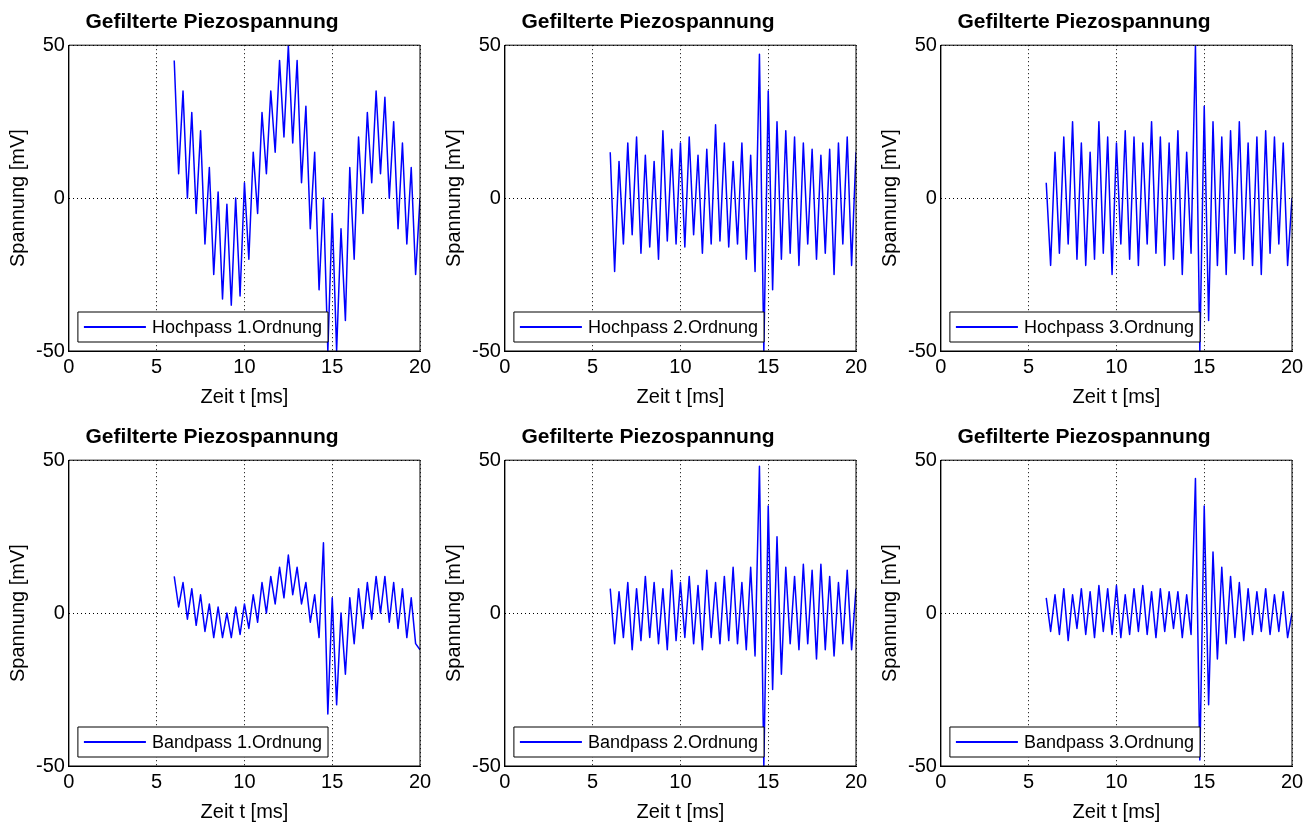 The image size is (1309, 830). What do you see at coordinates (673, 741) in the screenshot?
I see `legend-label: Bandpass 2.Ordnung` at bounding box center [673, 741].